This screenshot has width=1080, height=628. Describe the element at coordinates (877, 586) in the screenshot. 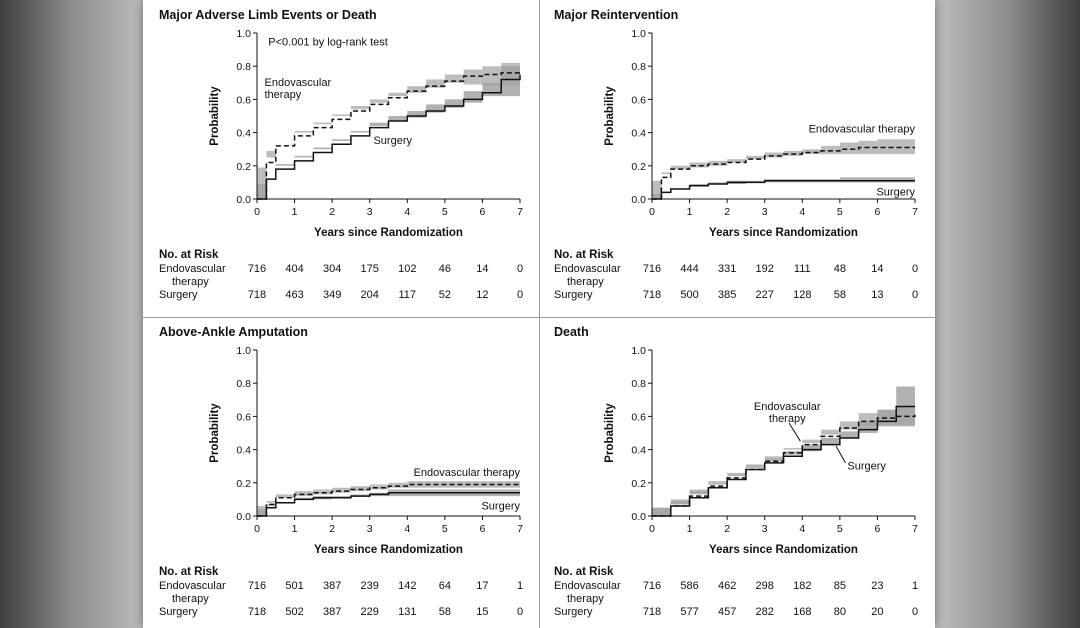

I see `risk-value: 23` at that location.